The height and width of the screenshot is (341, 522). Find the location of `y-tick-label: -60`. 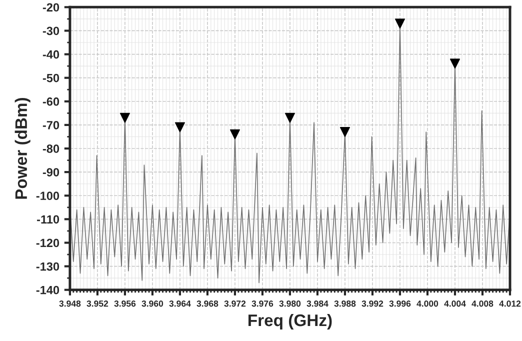

y-tick-label: -60 is located at coordinates (51, 101).